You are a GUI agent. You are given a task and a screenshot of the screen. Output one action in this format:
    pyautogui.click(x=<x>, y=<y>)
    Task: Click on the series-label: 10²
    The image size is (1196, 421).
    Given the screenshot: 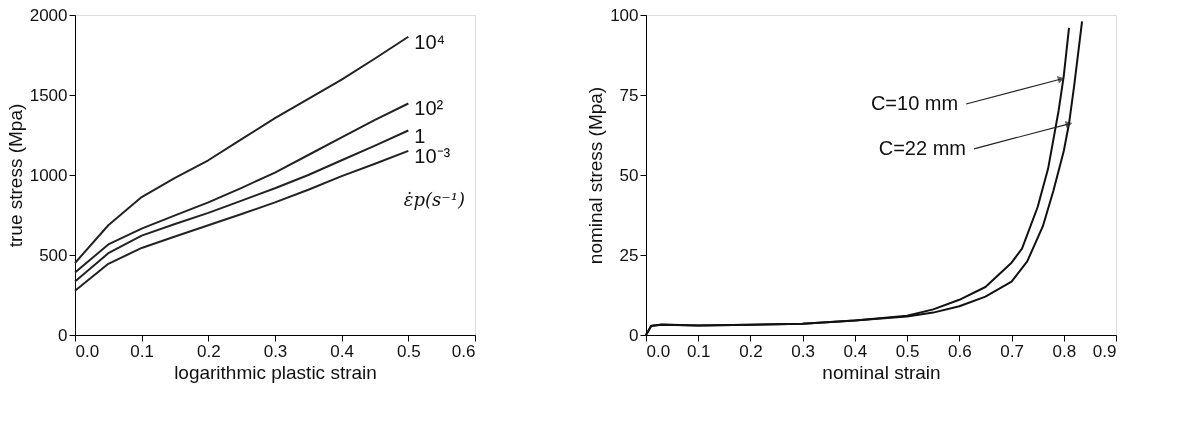 What is the action you would take?
    pyautogui.click(x=429, y=108)
    